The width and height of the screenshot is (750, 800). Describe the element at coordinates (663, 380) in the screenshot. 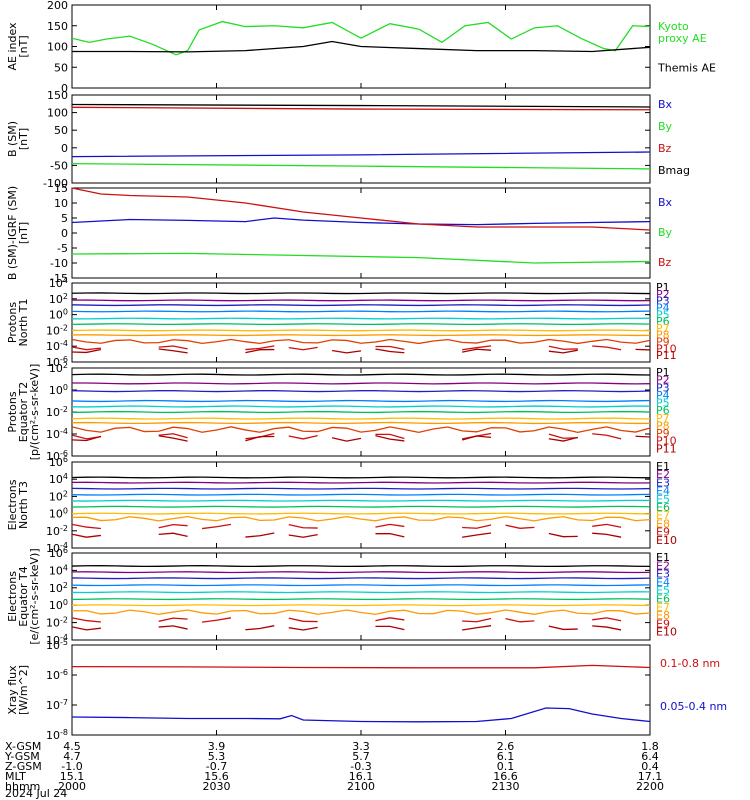

I see `panel-pe-legend: P2` at that location.